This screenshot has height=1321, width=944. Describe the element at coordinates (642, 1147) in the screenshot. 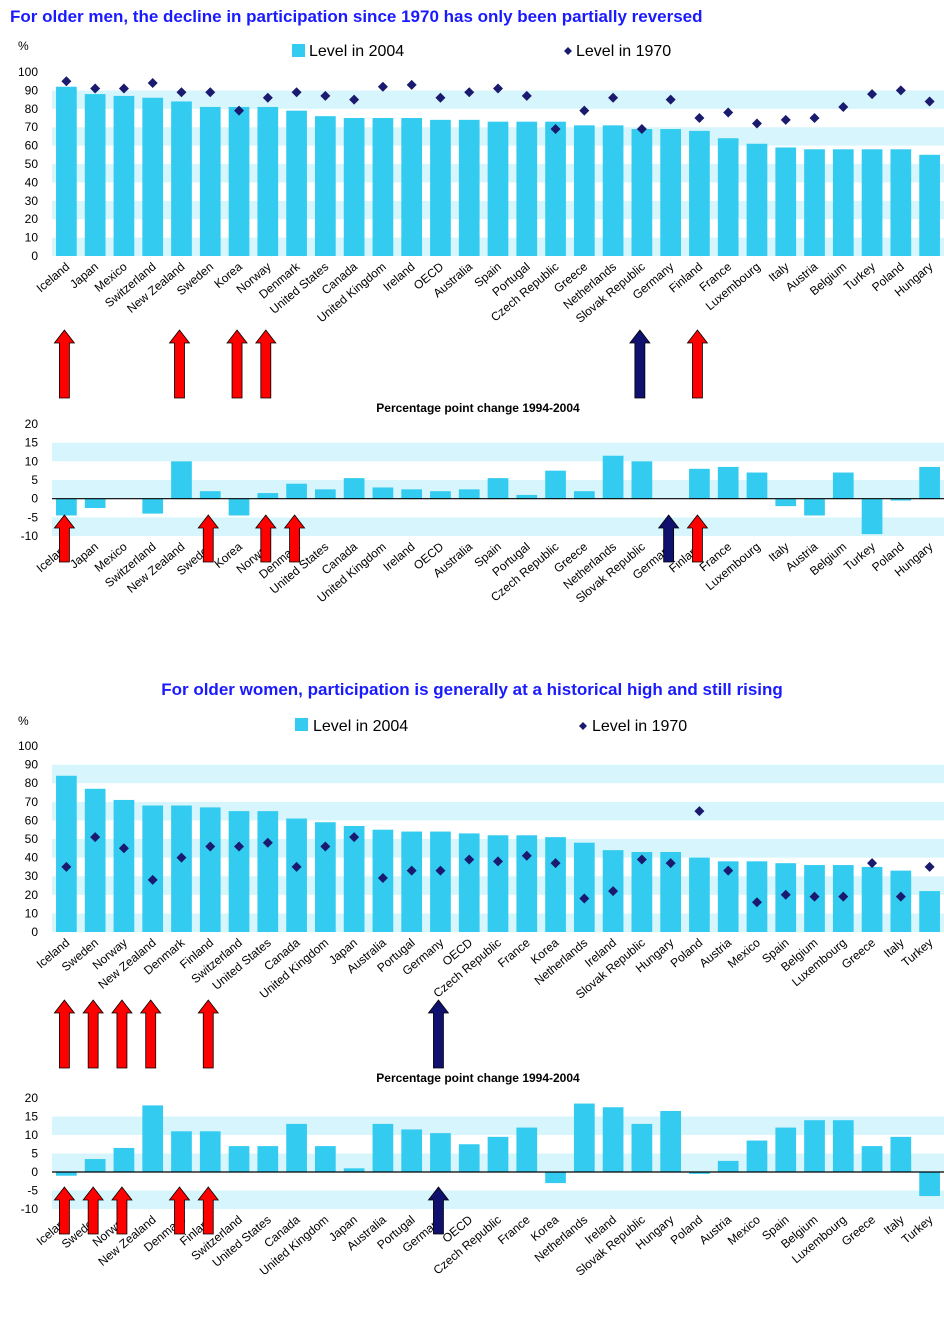

I see `bar-slovak-republic` at that location.